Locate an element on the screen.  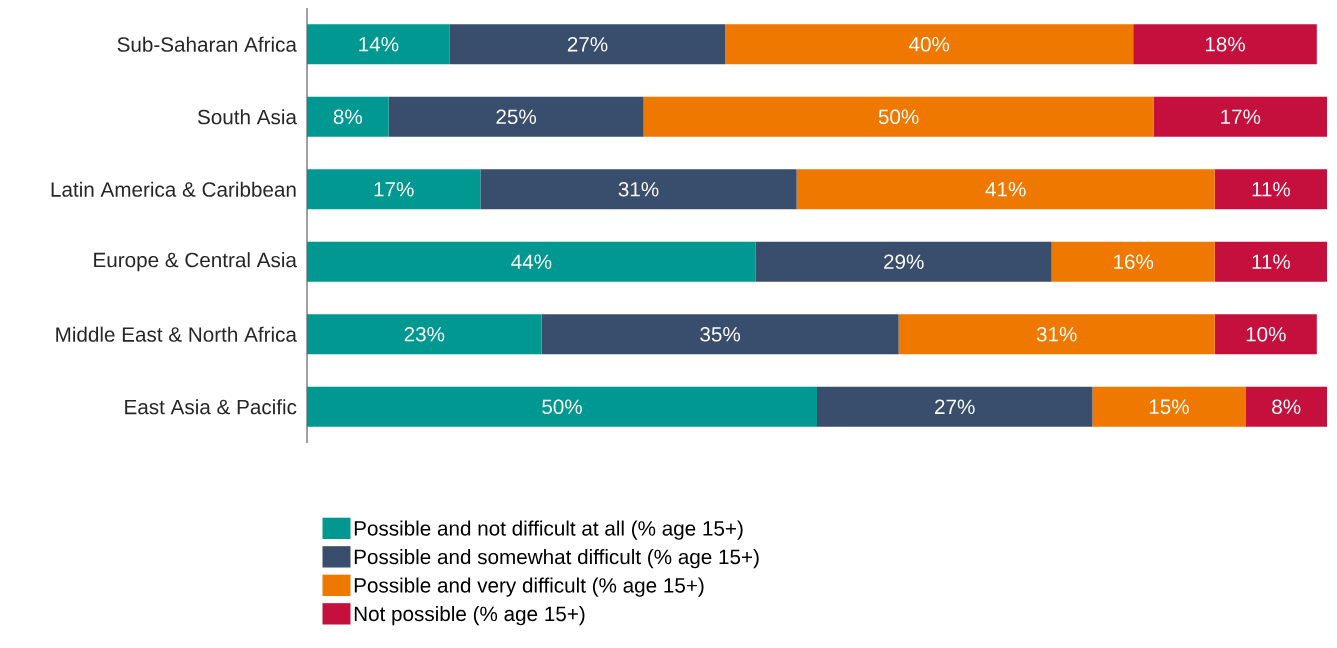
data-label: 16% is located at coordinates (1134, 262).